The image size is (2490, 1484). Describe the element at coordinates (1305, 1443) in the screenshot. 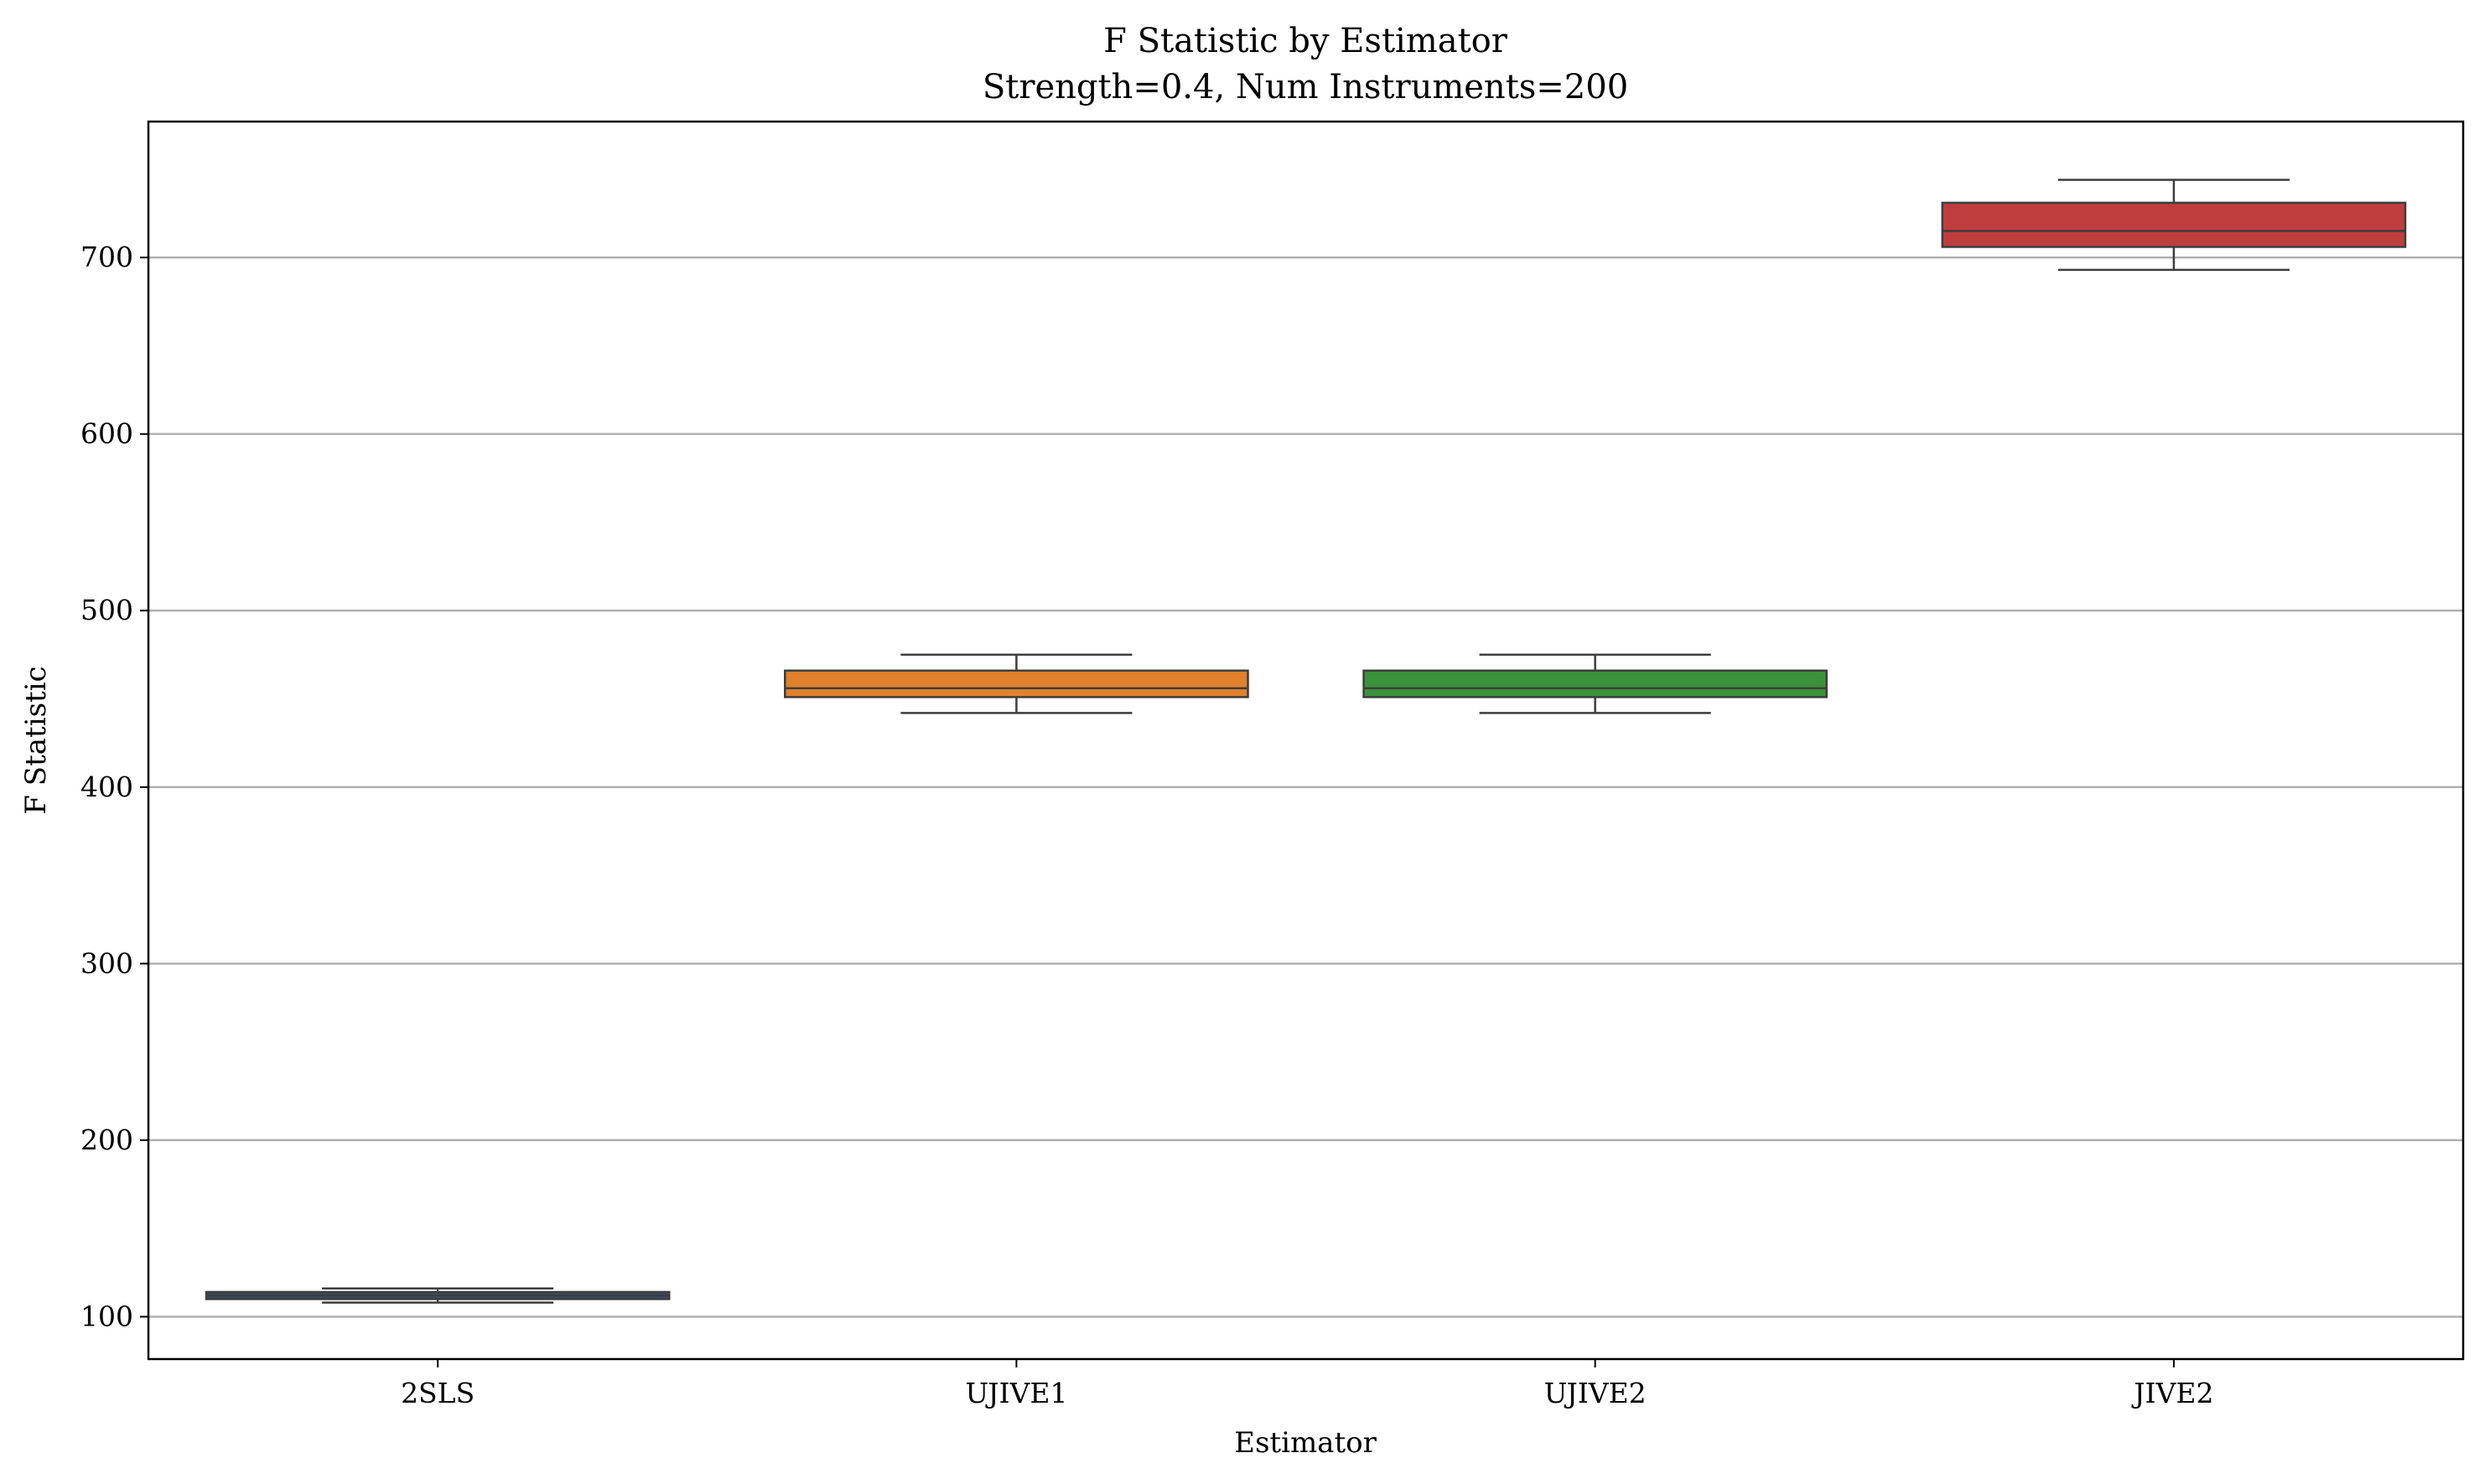

I see `x-axis-label: Estimator` at that location.